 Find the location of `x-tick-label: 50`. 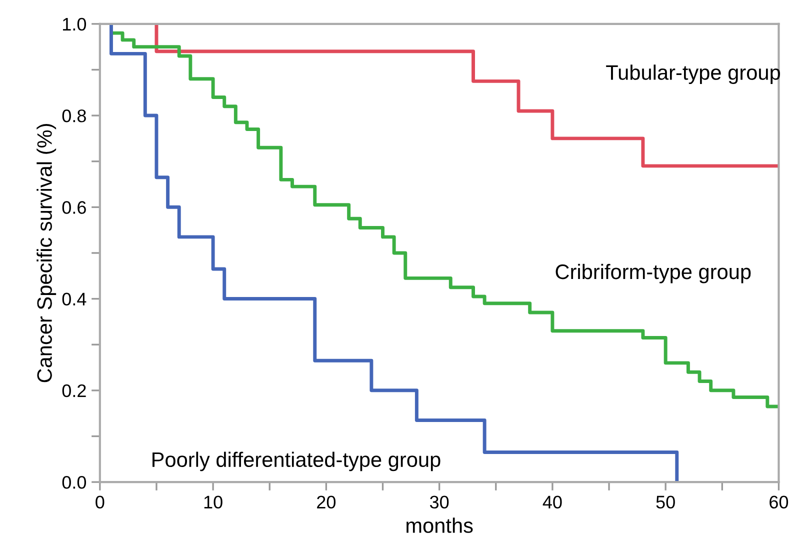

x-tick-label: 50 is located at coordinates (665, 502).